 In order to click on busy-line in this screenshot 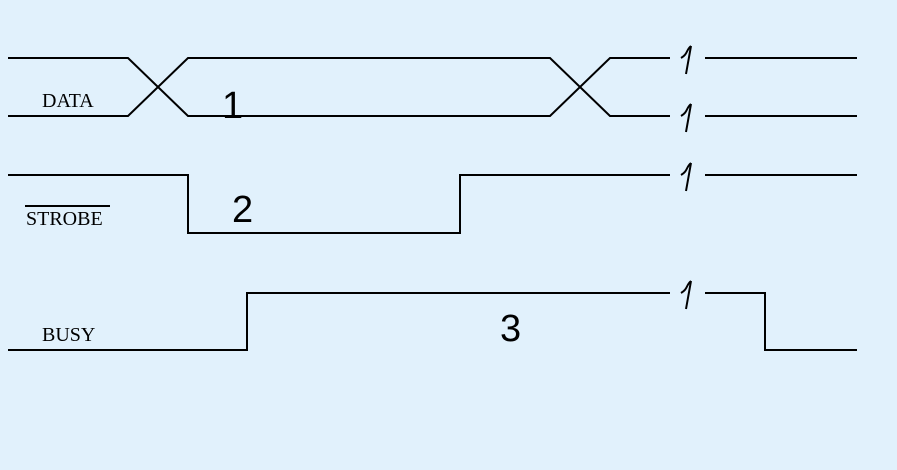, I will do `click(339, 321)`.